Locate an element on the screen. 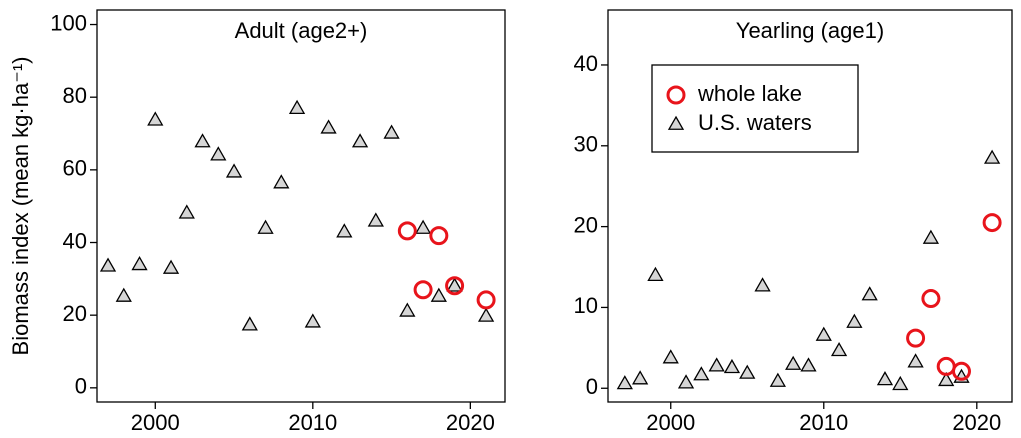 This screenshot has width=1021, height=438. legend-box is located at coordinates (755, 108).